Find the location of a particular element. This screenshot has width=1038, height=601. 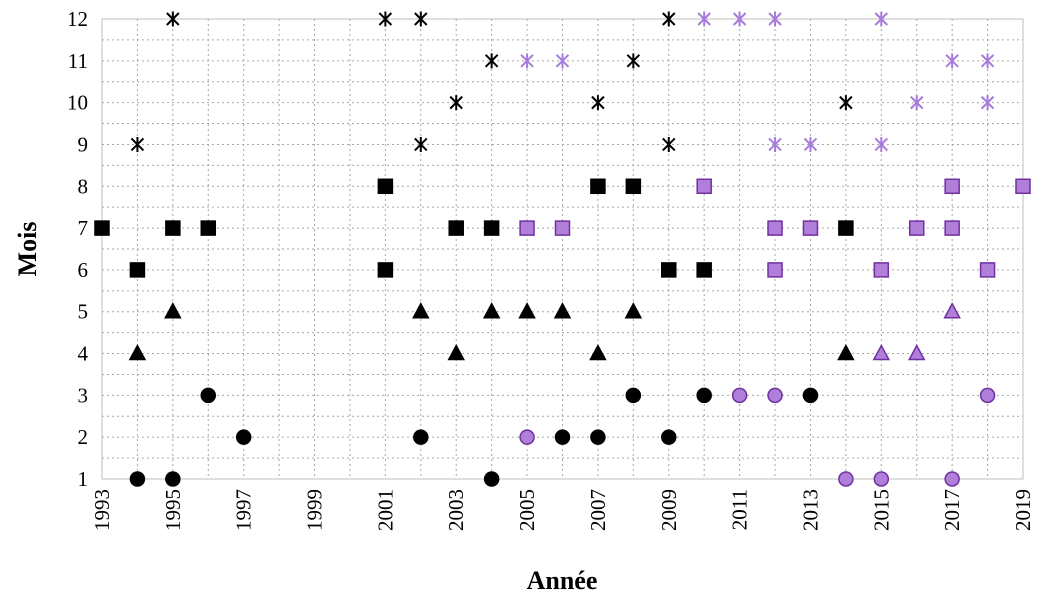

y-tick-label: 7 is located at coordinates (83, 228).